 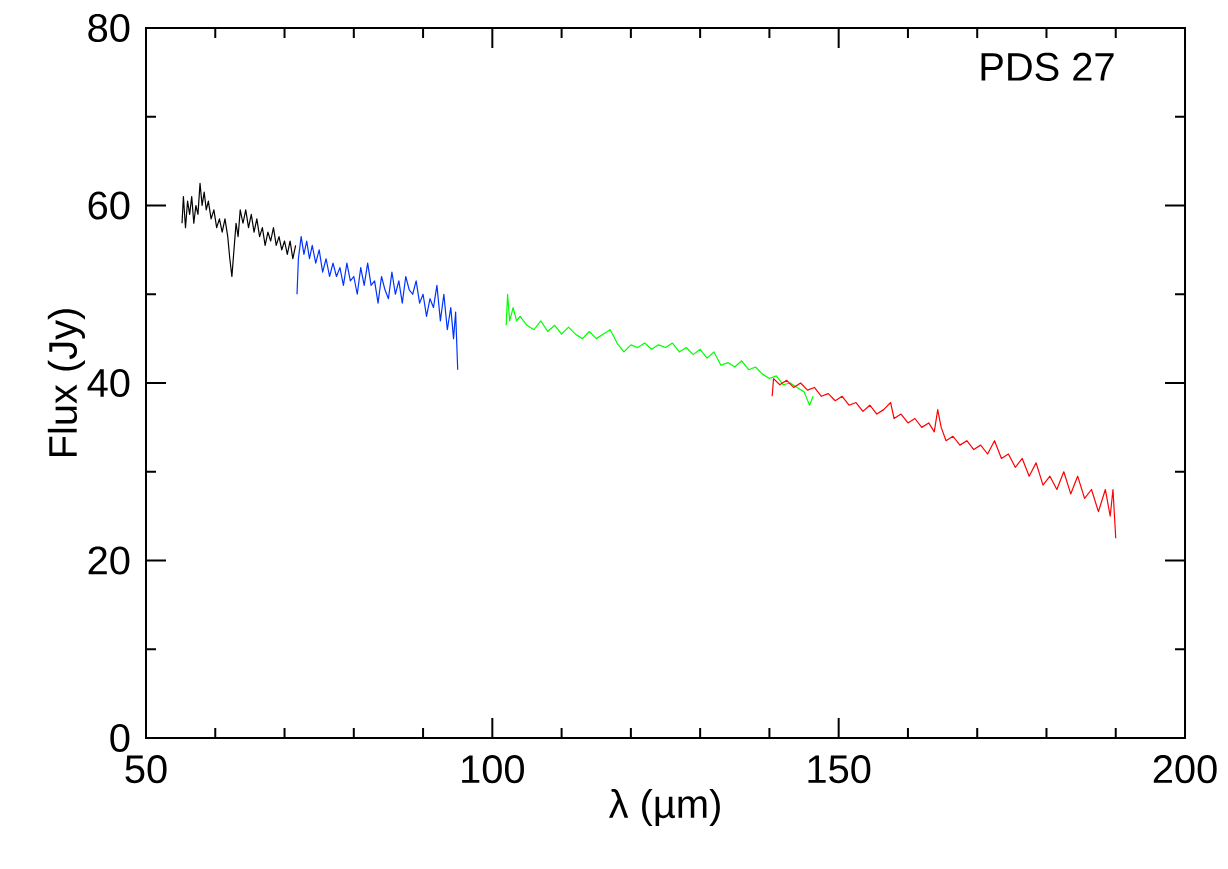 What do you see at coordinates (109, 560) in the screenshot?
I see `y-tick-label: 20` at bounding box center [109, 560].